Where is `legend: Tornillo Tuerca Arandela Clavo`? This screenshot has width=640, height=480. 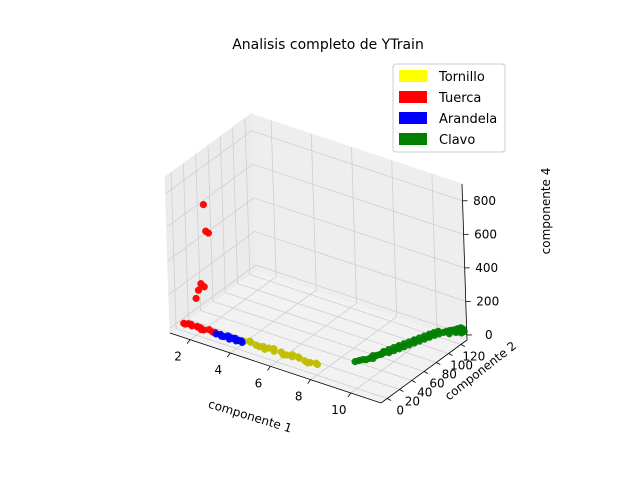
legend: Tornillo Tuerca Arandela Clavo is located at coordinates (449, 108).